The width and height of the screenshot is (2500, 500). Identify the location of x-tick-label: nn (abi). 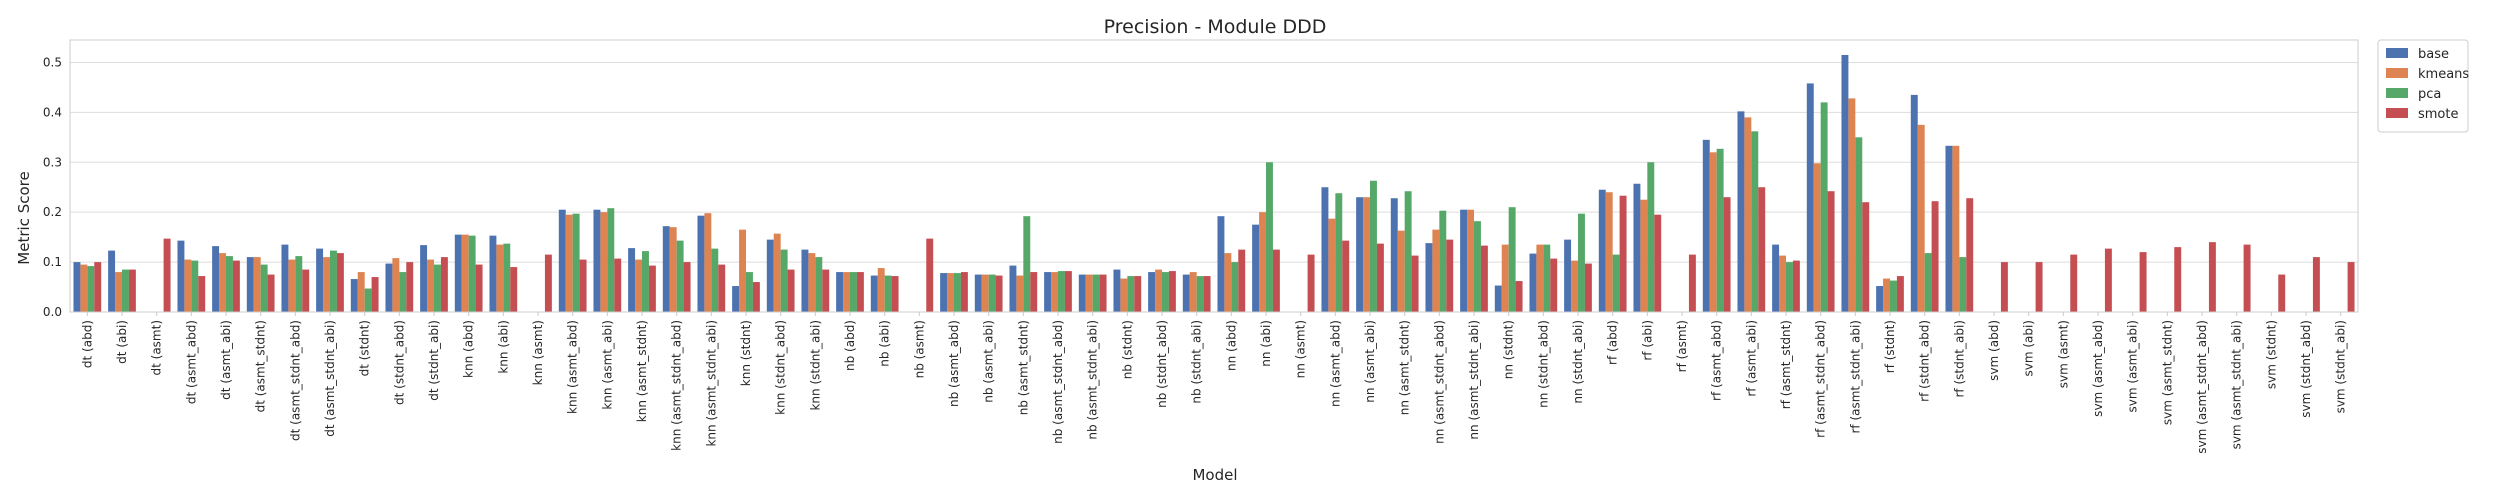
(1266, 343).